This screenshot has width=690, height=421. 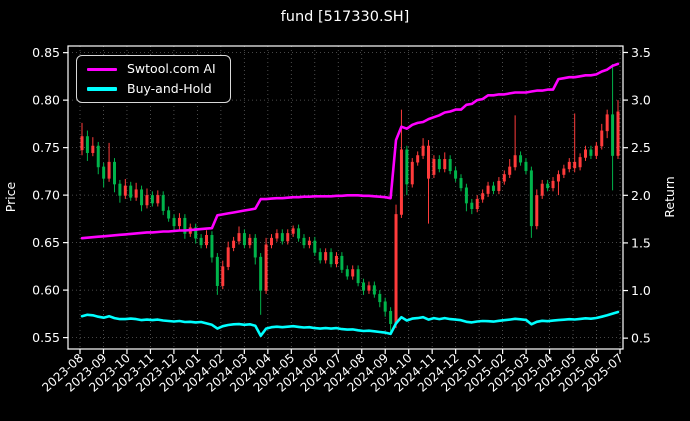 I want to click on bh-line-swatch, so click(x=102, y=89).